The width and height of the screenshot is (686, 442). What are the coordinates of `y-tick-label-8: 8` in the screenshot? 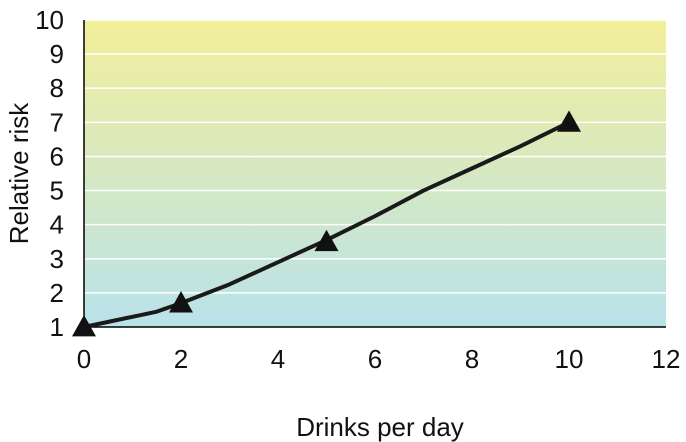 It's located at (57, 88).